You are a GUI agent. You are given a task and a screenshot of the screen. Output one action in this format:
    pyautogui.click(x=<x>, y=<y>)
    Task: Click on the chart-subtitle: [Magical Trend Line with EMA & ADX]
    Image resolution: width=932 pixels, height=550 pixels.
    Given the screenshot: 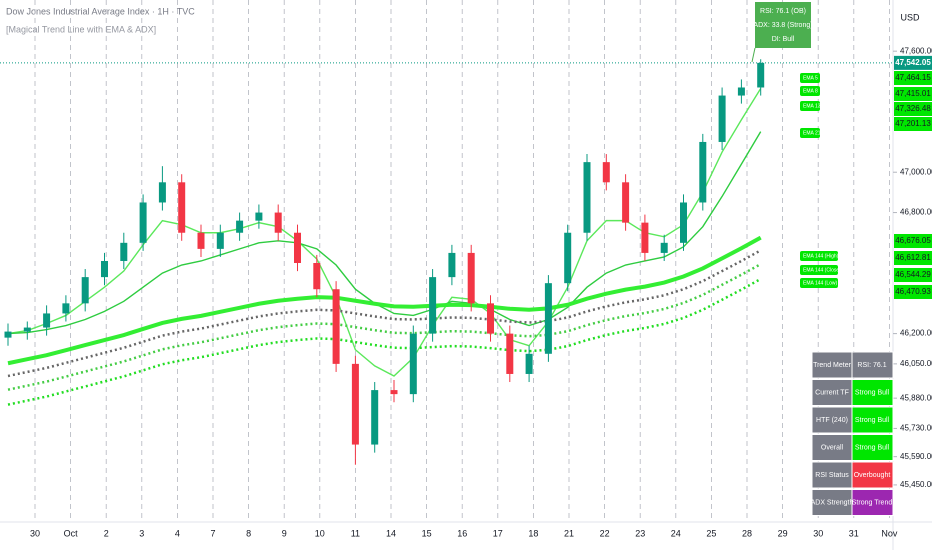 What is the action you would take?
    pyautogui.click(x=81, y=29)
    